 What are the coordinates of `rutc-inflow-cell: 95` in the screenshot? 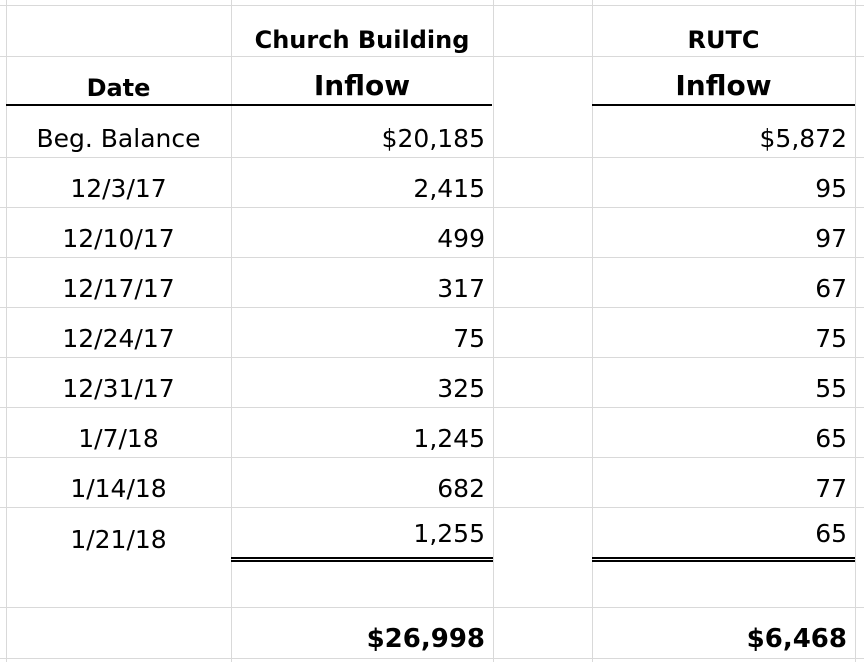 It's located at (831, 188).